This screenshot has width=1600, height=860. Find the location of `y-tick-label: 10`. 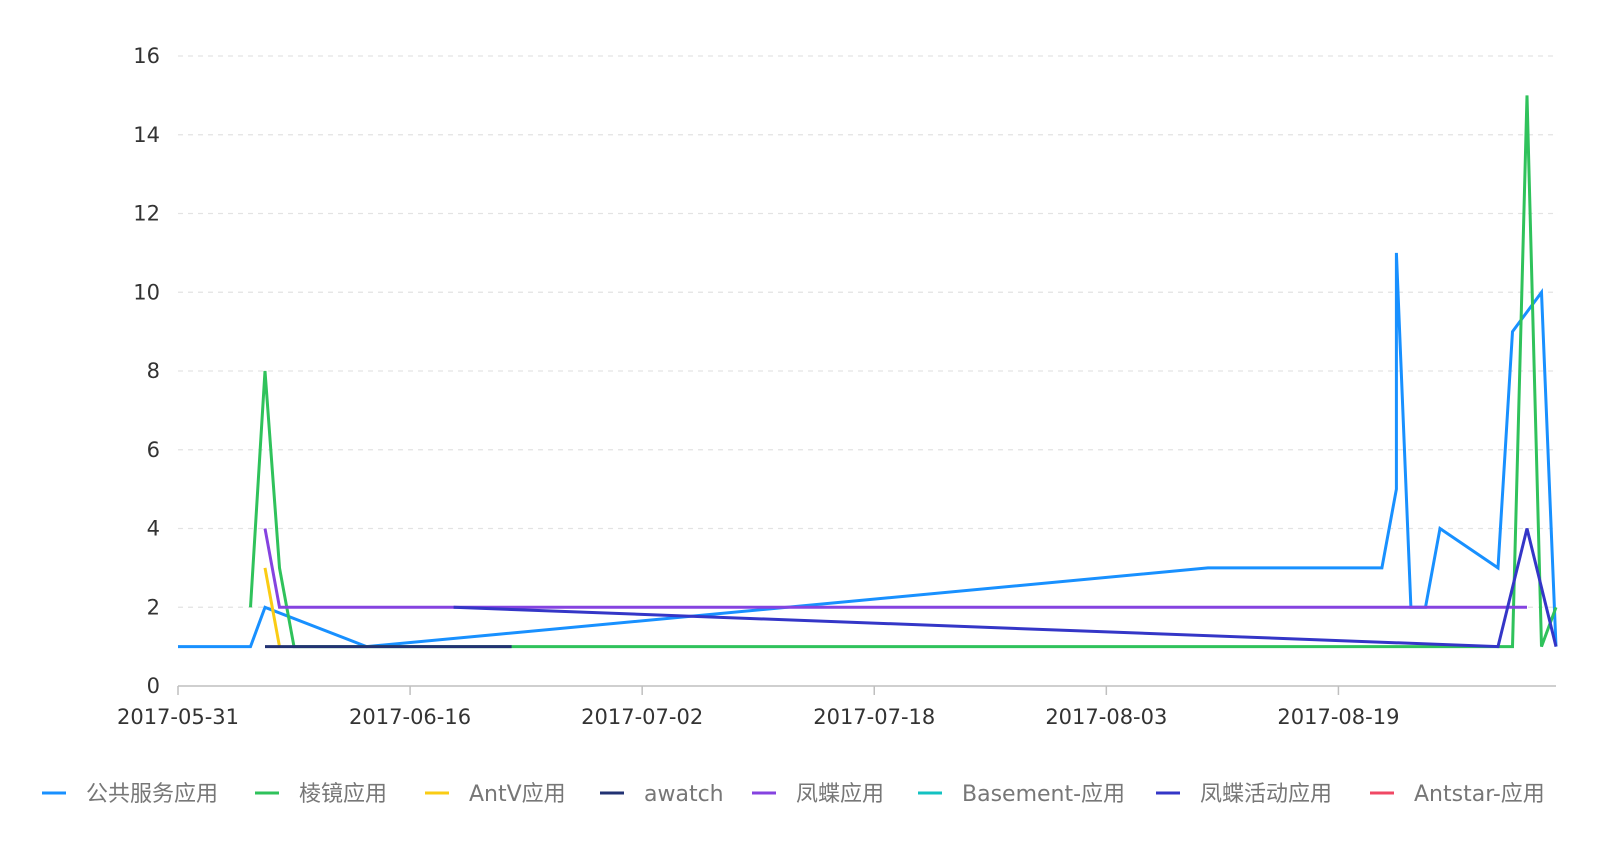

y-tick-label: 10 is located at coordinates (146, 292).